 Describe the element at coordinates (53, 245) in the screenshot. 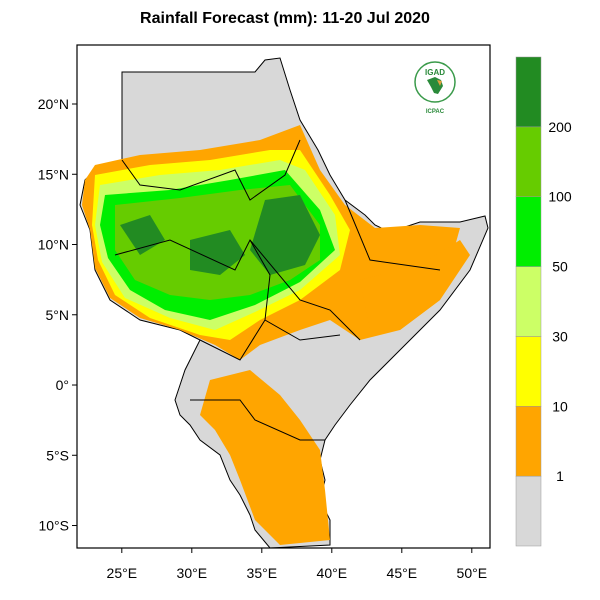

I see `lat-tick-label: 10°N` at that location.